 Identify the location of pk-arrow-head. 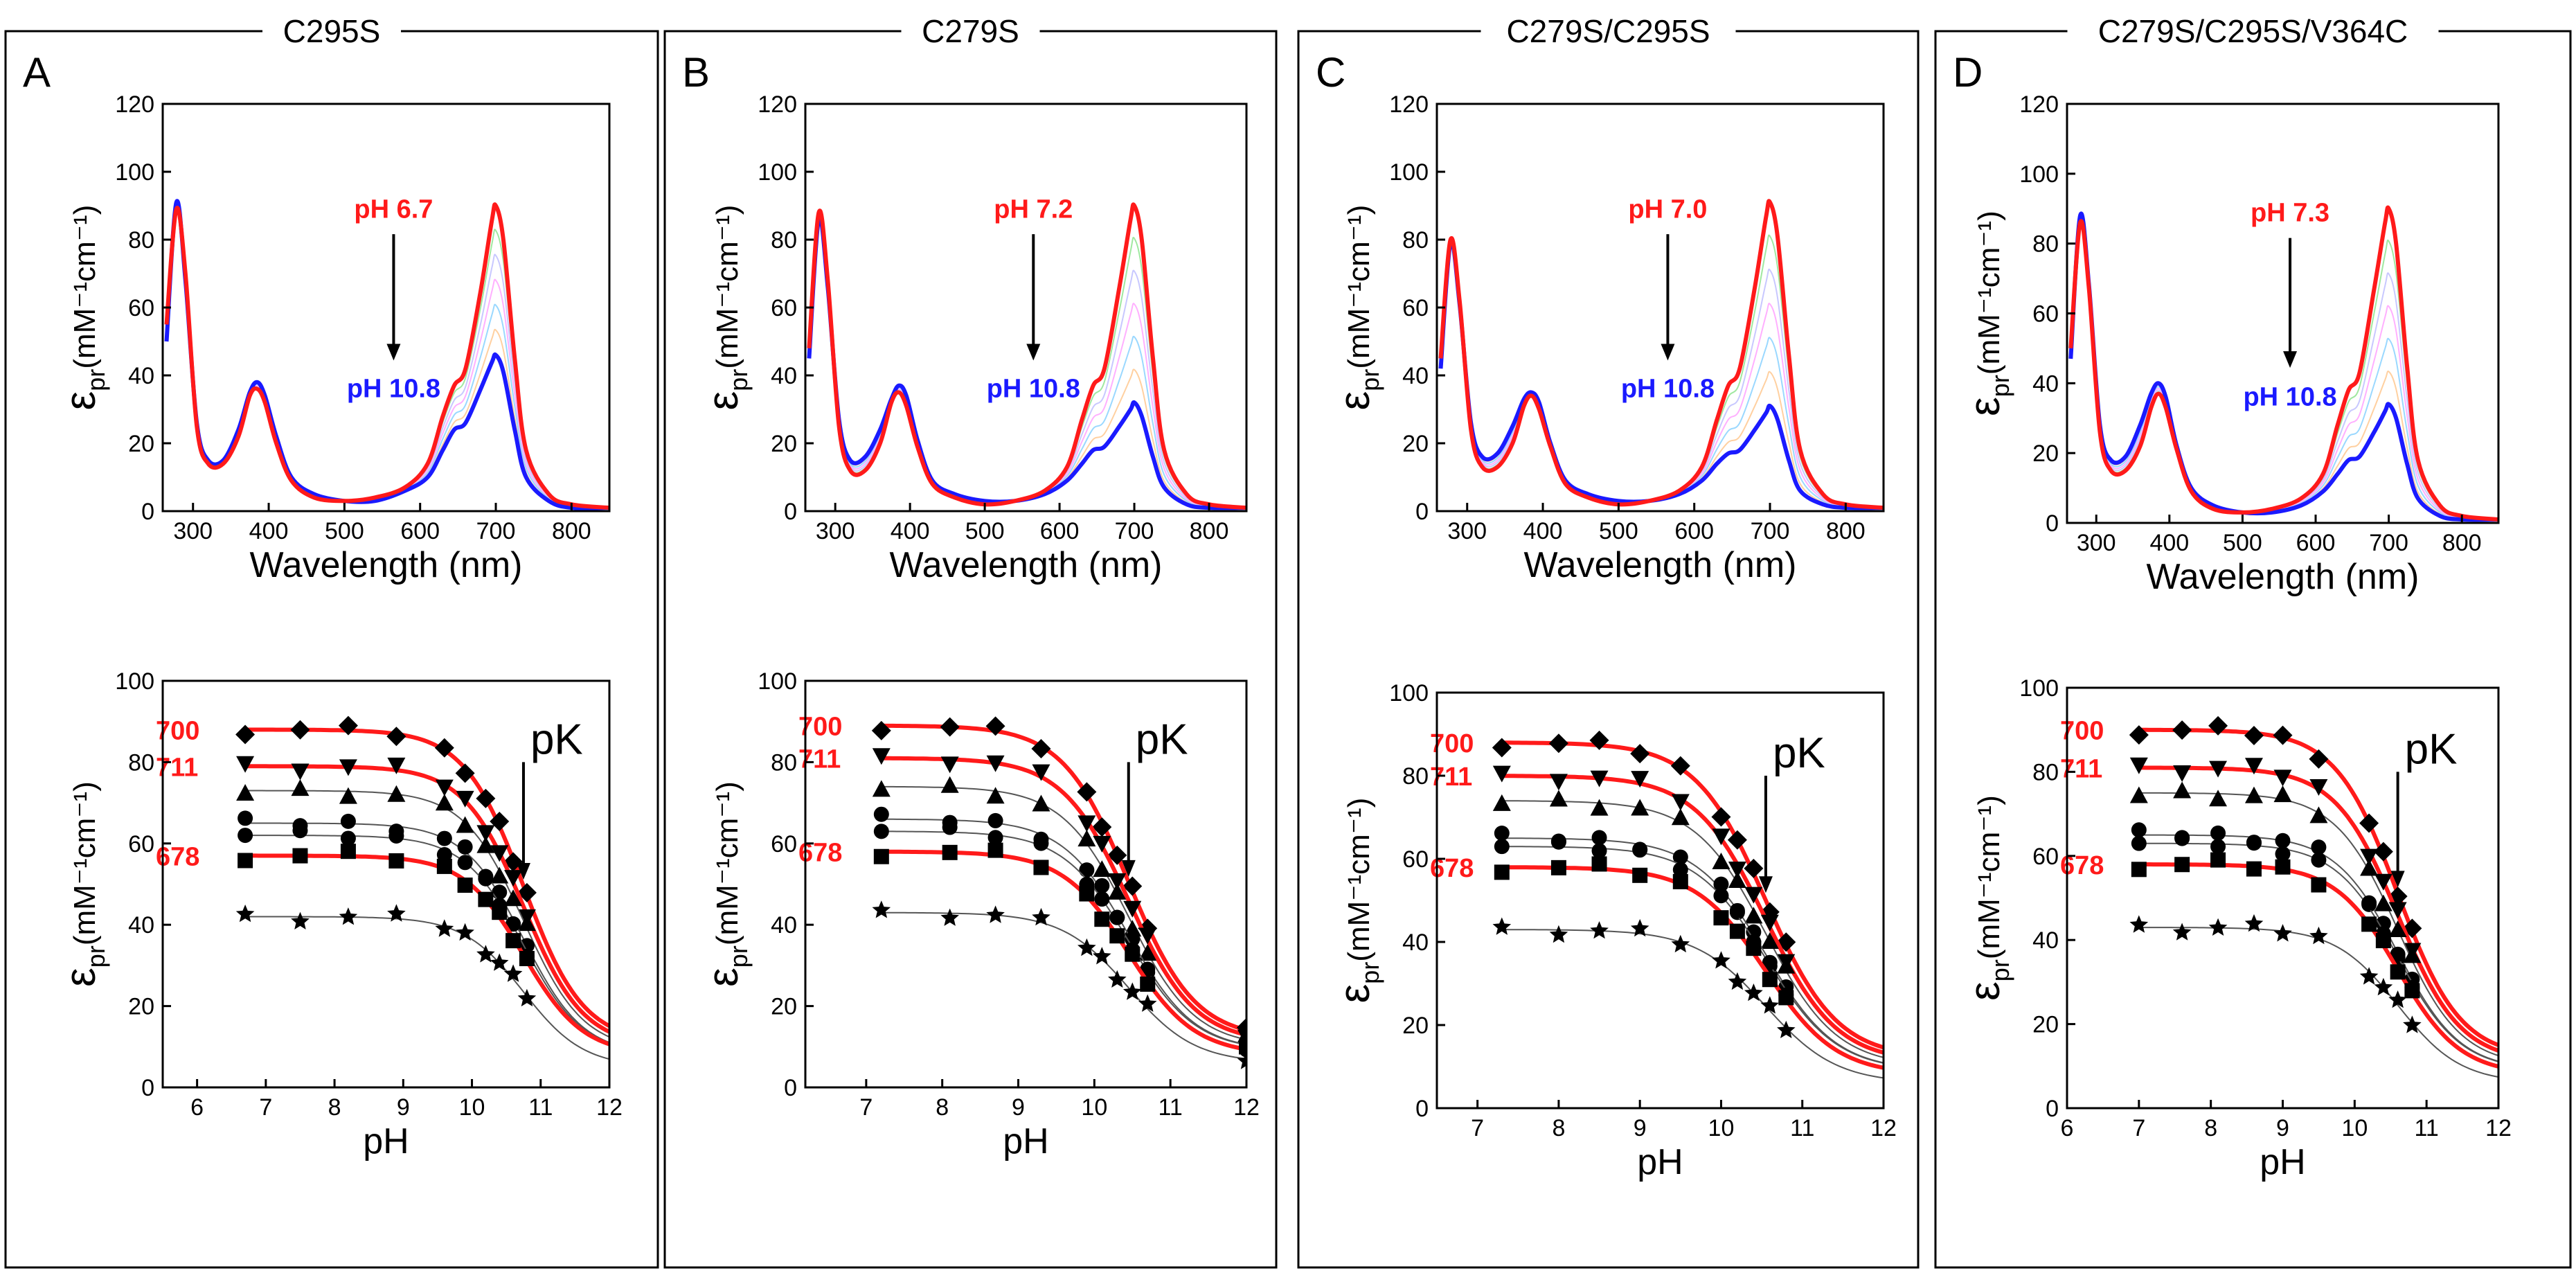
(523, 871).